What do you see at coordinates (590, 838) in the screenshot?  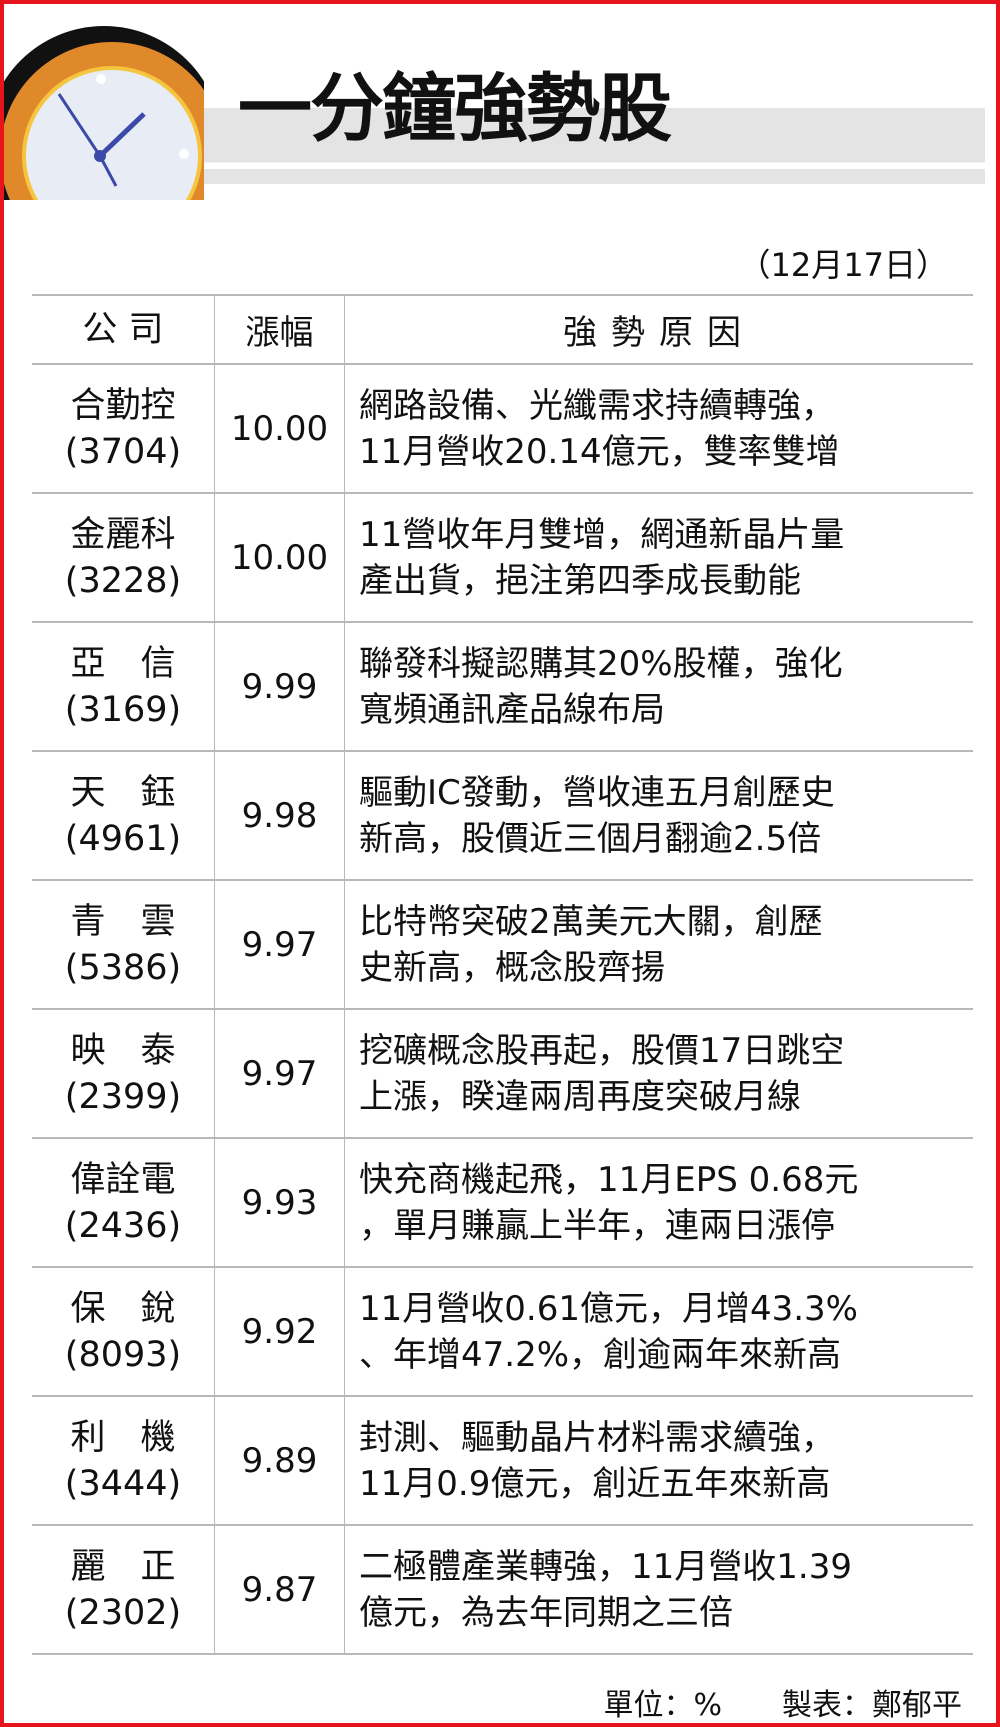 I see `reason-line: 新高，股價近三個月翻逾2.5倍` at bounding box center [590, 838].